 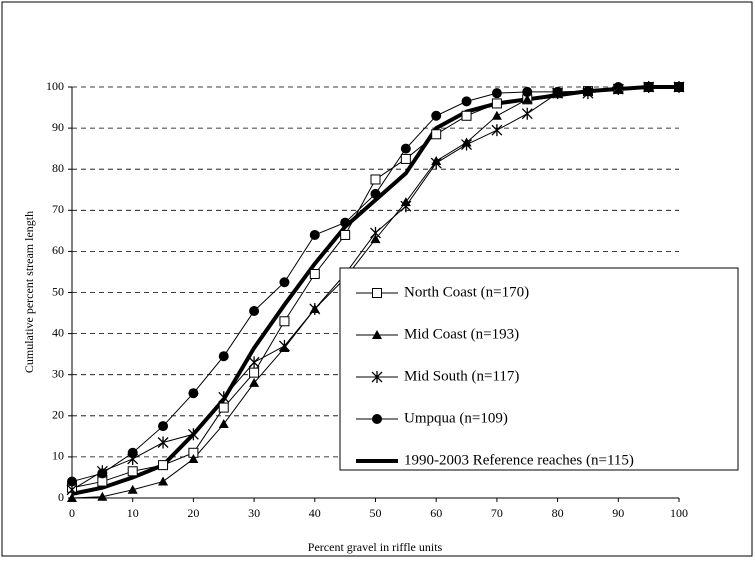 What do you see at coordinates (254, 513) in the screenshot?
I see `x-tick-label: 30` at bounding box center [254, 513].